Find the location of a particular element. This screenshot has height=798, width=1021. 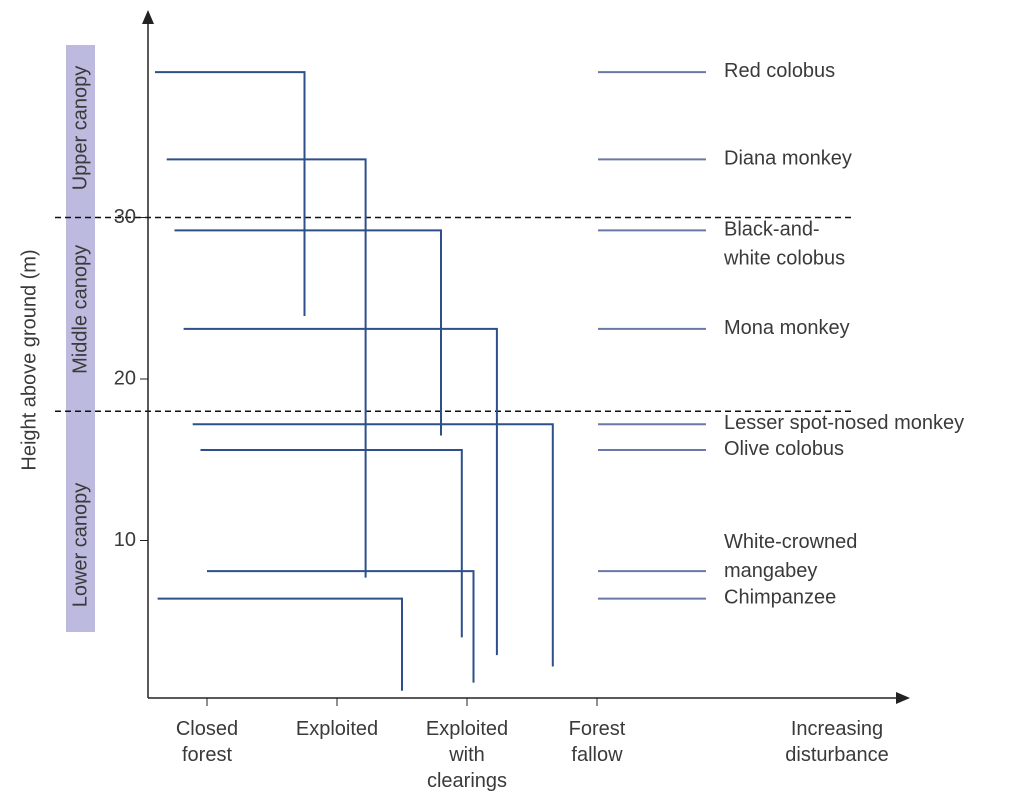

legend-label: Red colobus is located at coordinates (779, 71).